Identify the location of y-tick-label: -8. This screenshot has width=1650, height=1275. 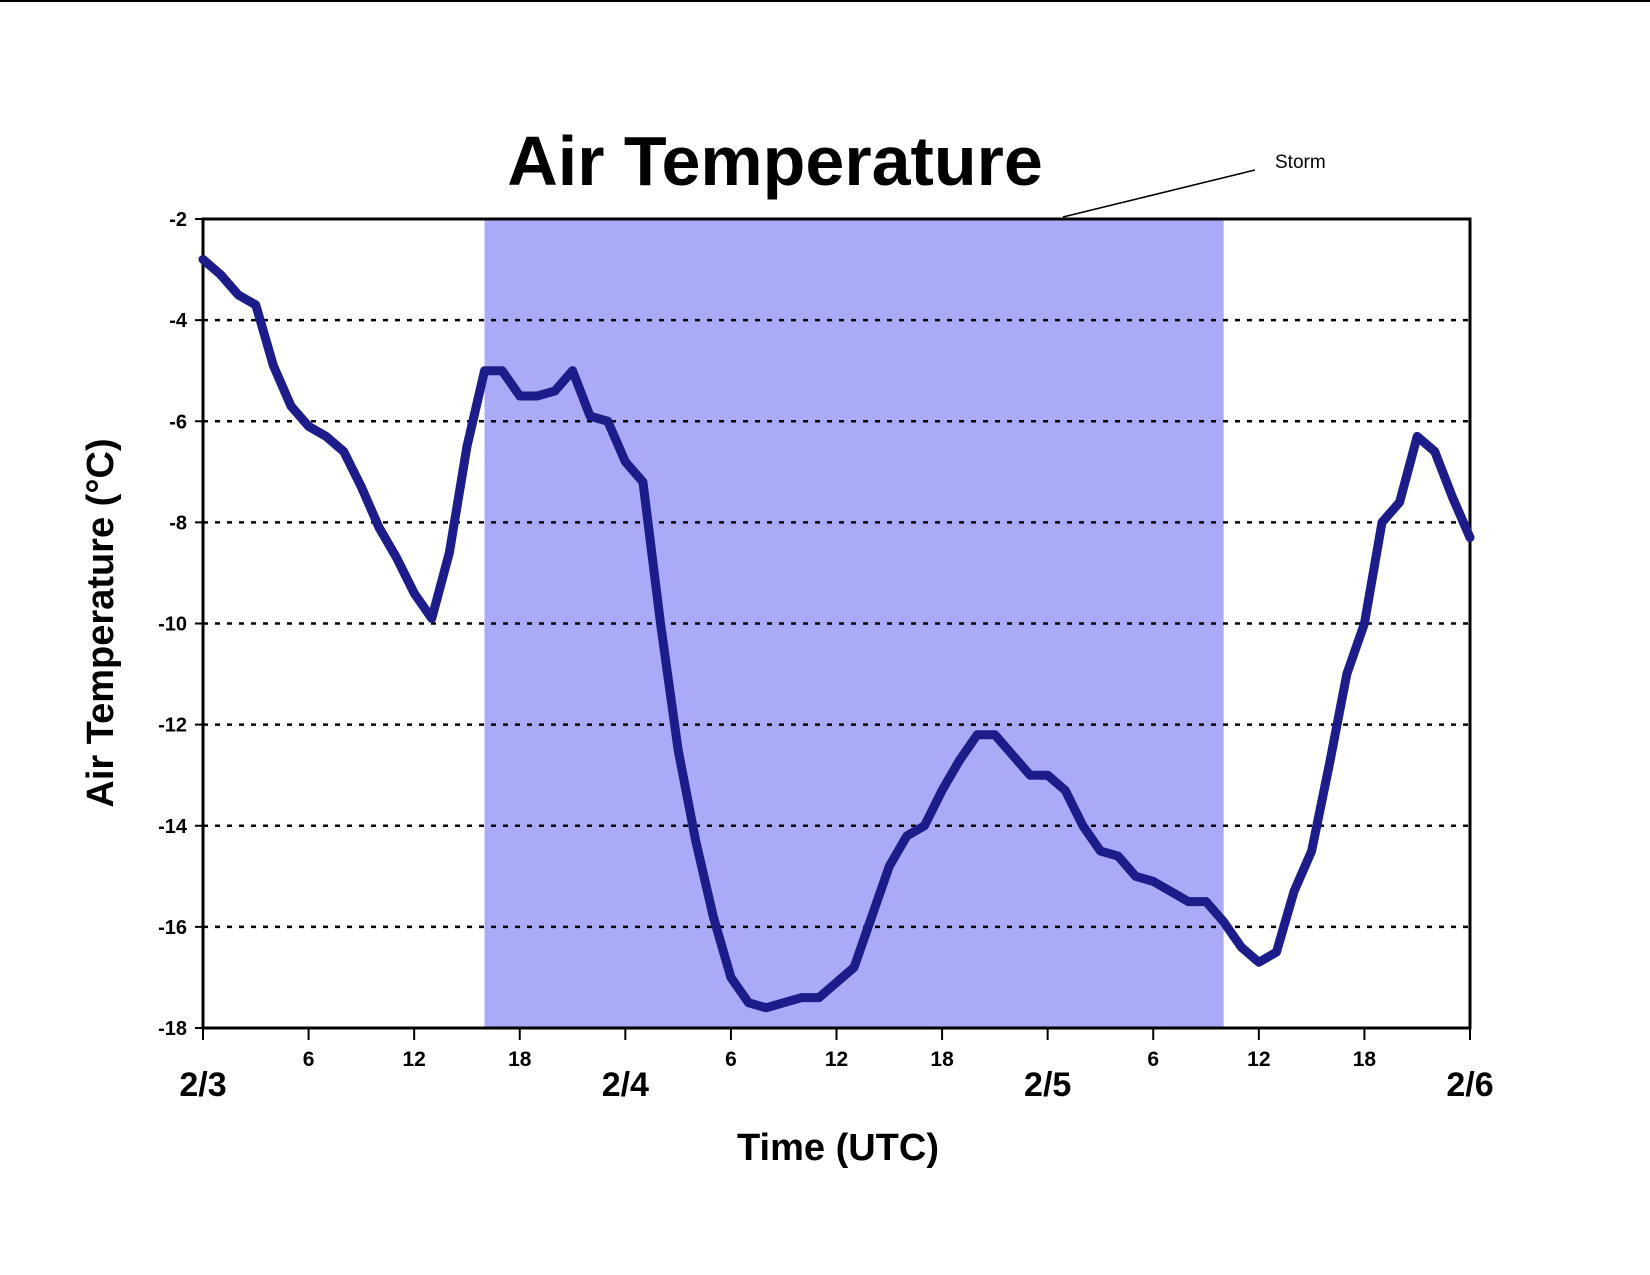
(178, 523).